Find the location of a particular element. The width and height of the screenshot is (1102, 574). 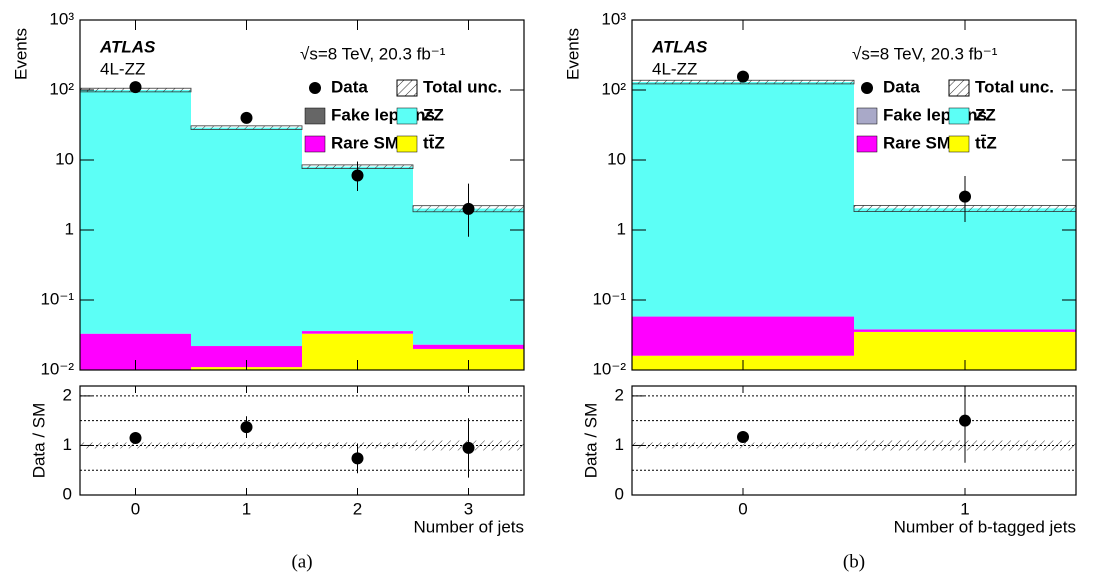

x-axis-label: Number of b-tagged jets is located at coordinates (985, 526).